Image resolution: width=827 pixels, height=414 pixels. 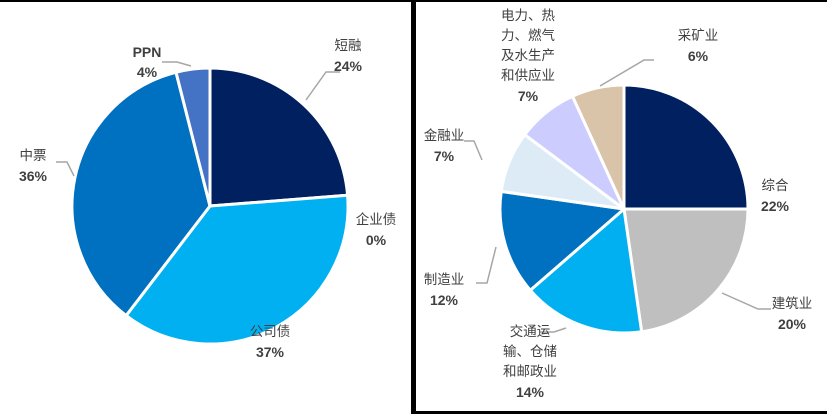 I want to click on label-jianzhuye: 建筑业 20%, so click(x=792, y=314).